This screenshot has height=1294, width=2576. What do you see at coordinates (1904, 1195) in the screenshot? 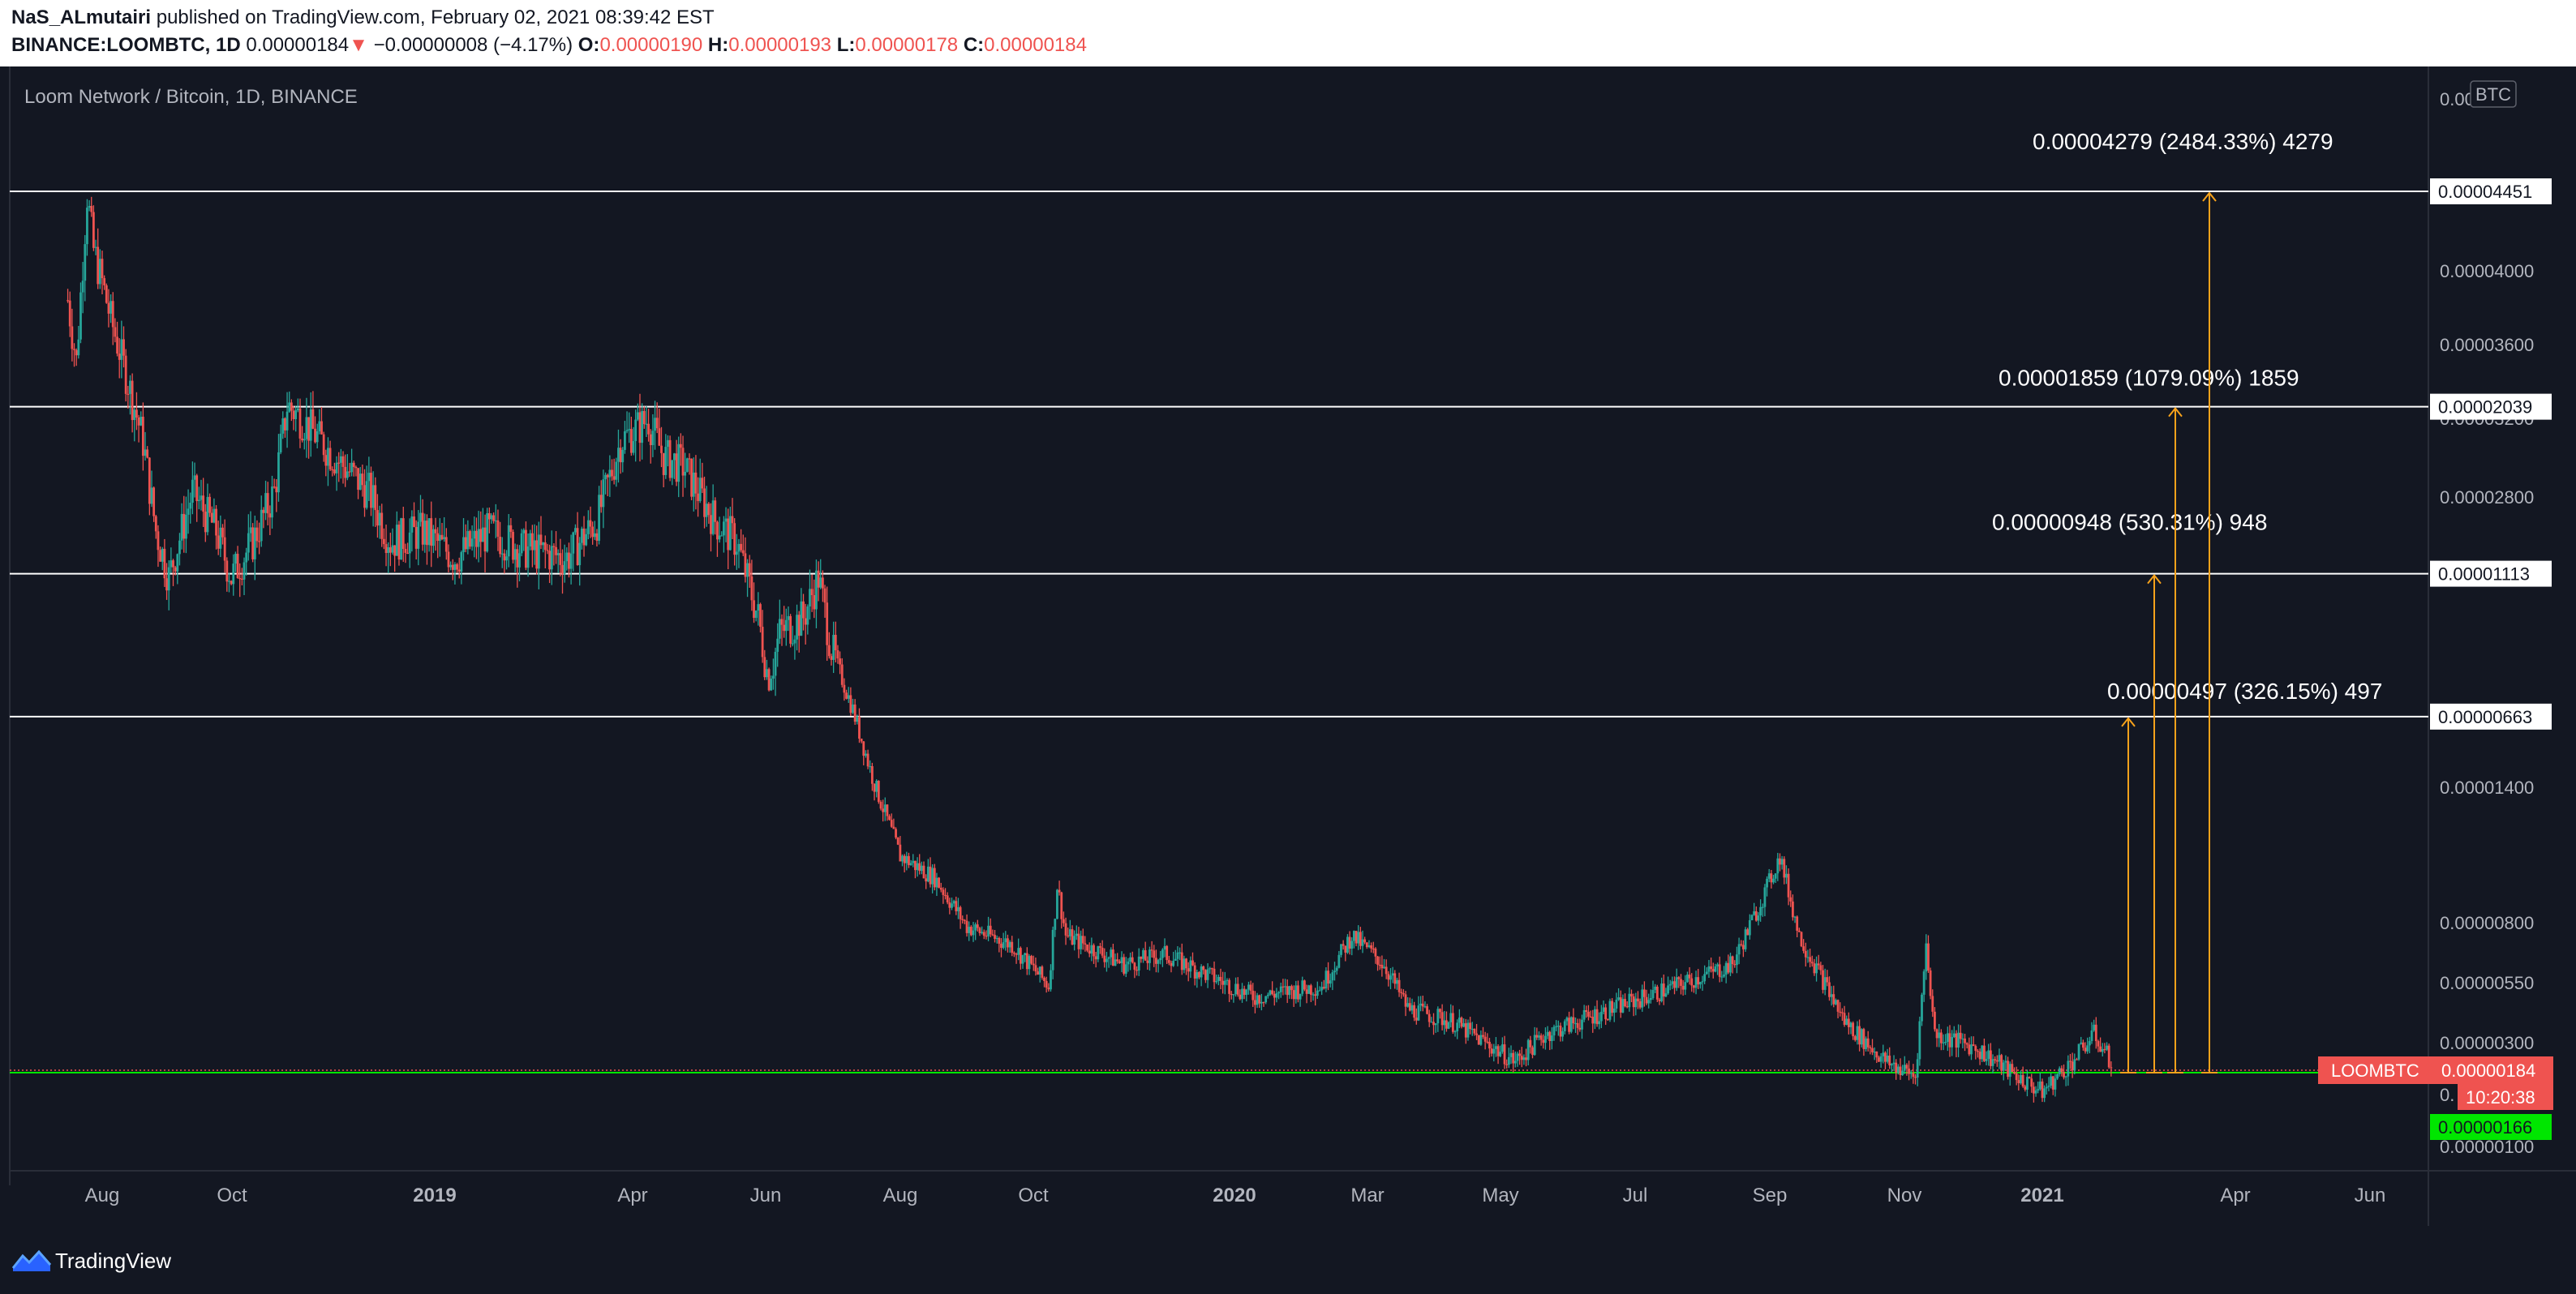
I see `x-tick-label: Nov` at bounding box center [1904, 1195].